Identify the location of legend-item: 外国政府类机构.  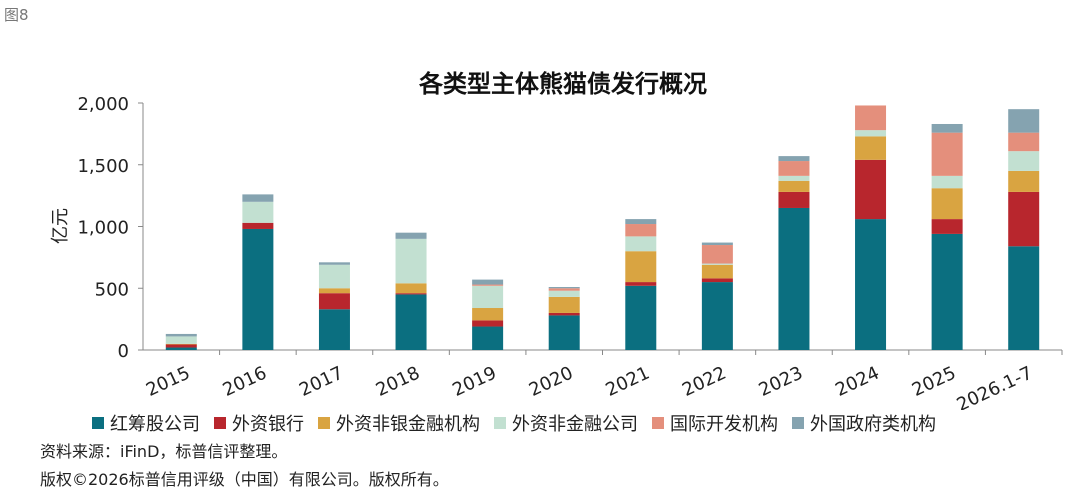
(864, 423).